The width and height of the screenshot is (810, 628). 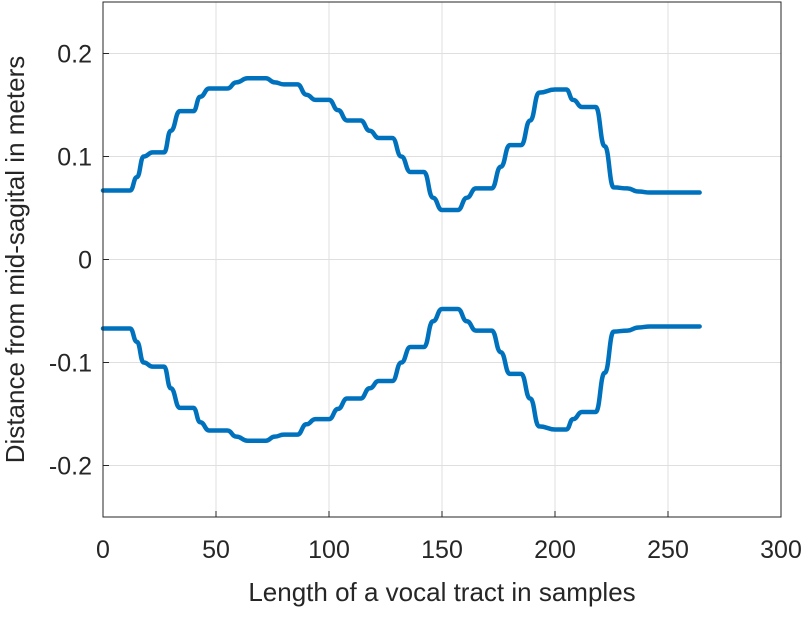 I want to click on y-tick-labels: 0.2 0.1 0 -0.1 -0.2, so click(x=79, y=261).